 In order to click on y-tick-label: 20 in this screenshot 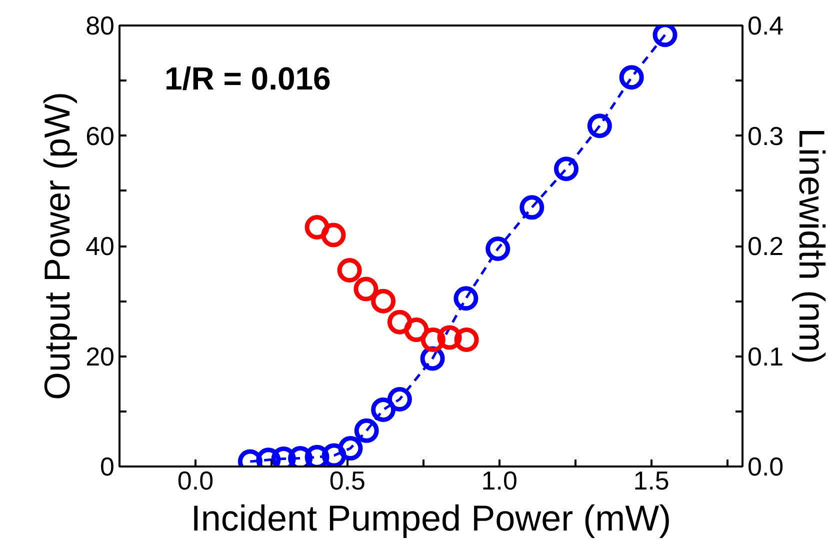, I will do `click(100, 356)`.